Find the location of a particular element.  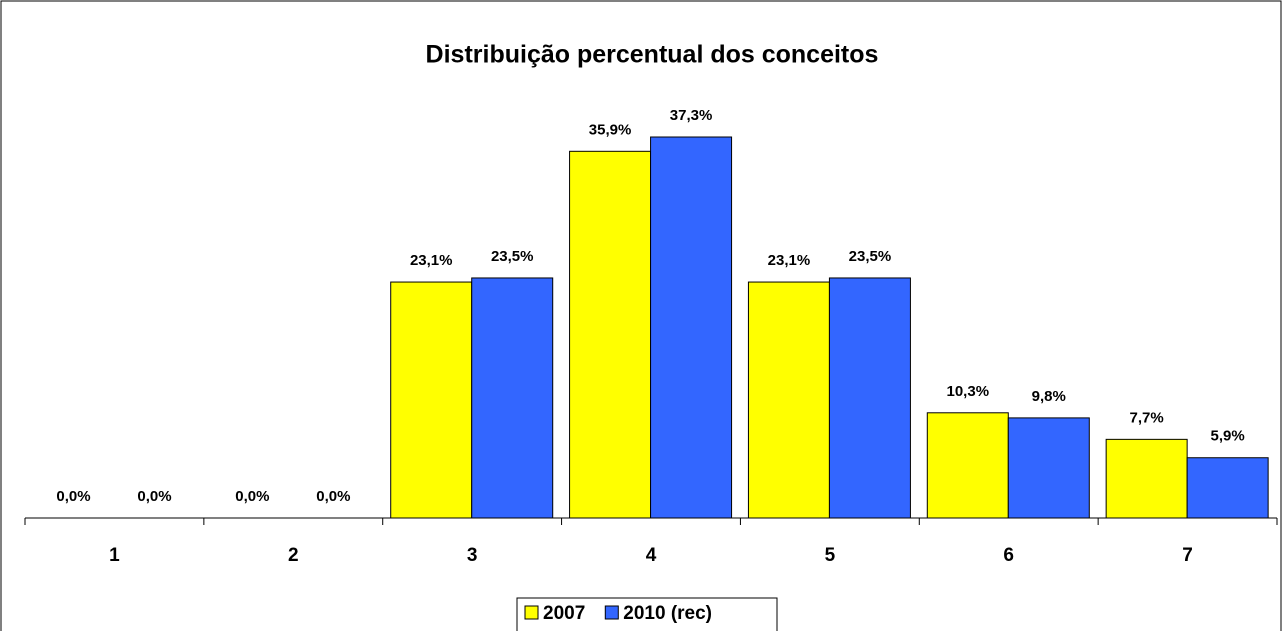

legend-box is located at coordinates (647, 614).